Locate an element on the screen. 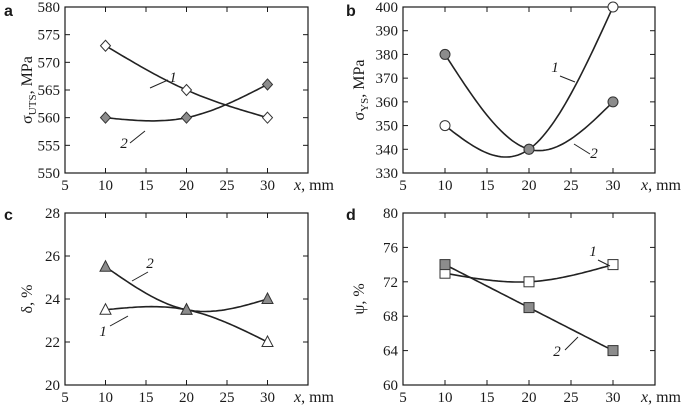  y-tick-label: 330 is located at coordinates (387, 174).